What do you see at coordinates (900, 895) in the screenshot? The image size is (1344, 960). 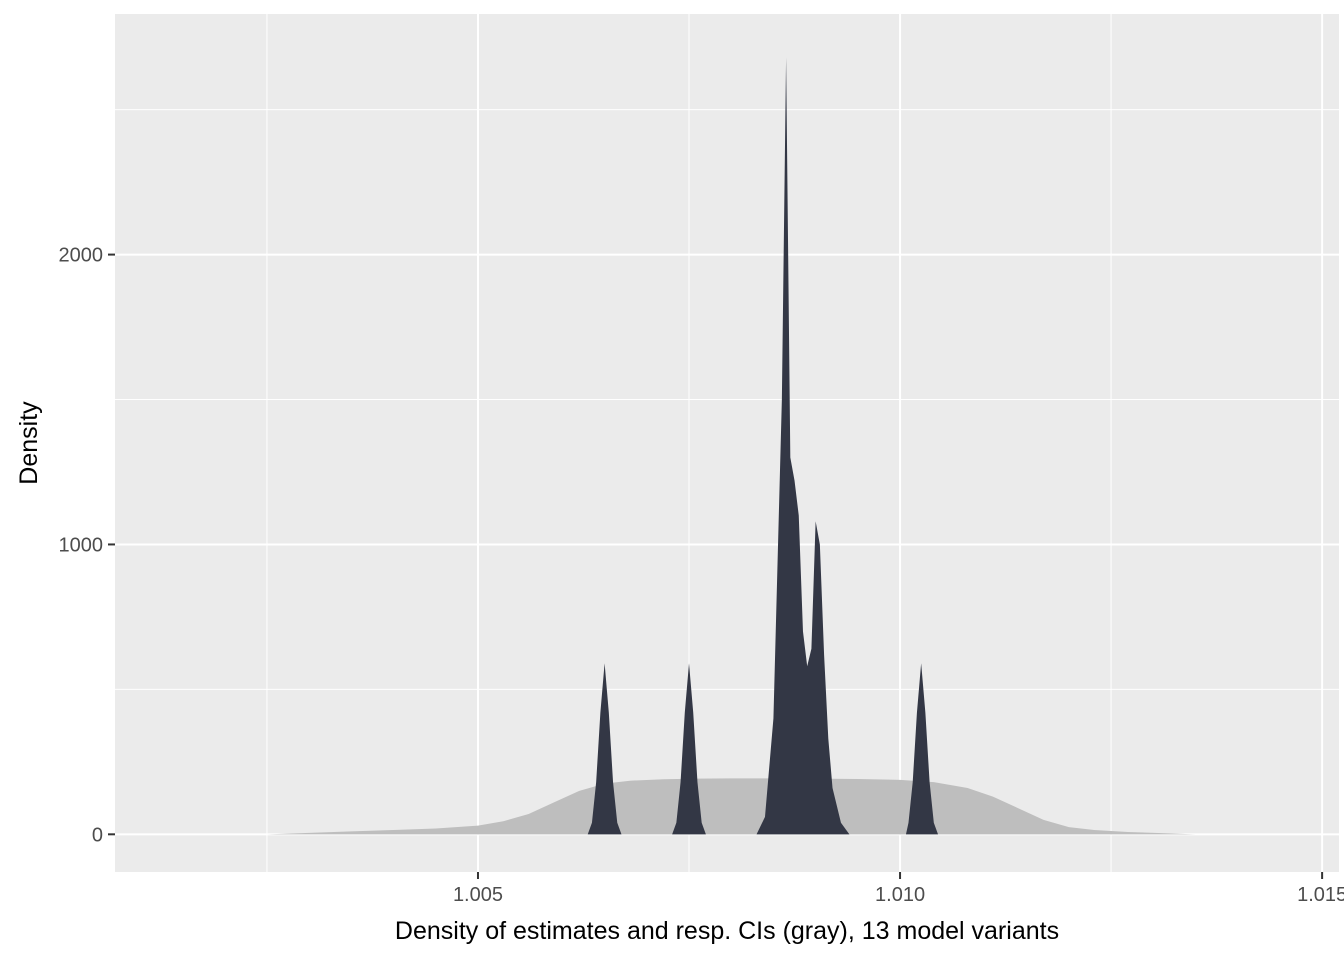 I see `x-tick-label: 1.010` at bounding box center [900, 895].